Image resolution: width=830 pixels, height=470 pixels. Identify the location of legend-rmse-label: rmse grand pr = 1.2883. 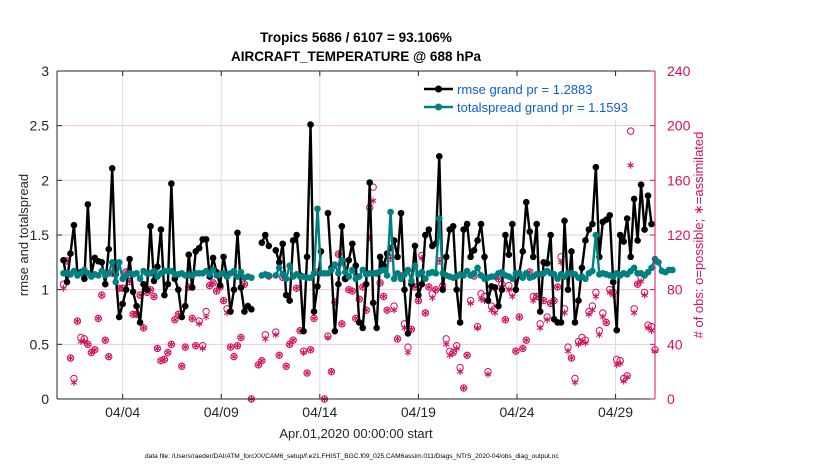
(525, 89).